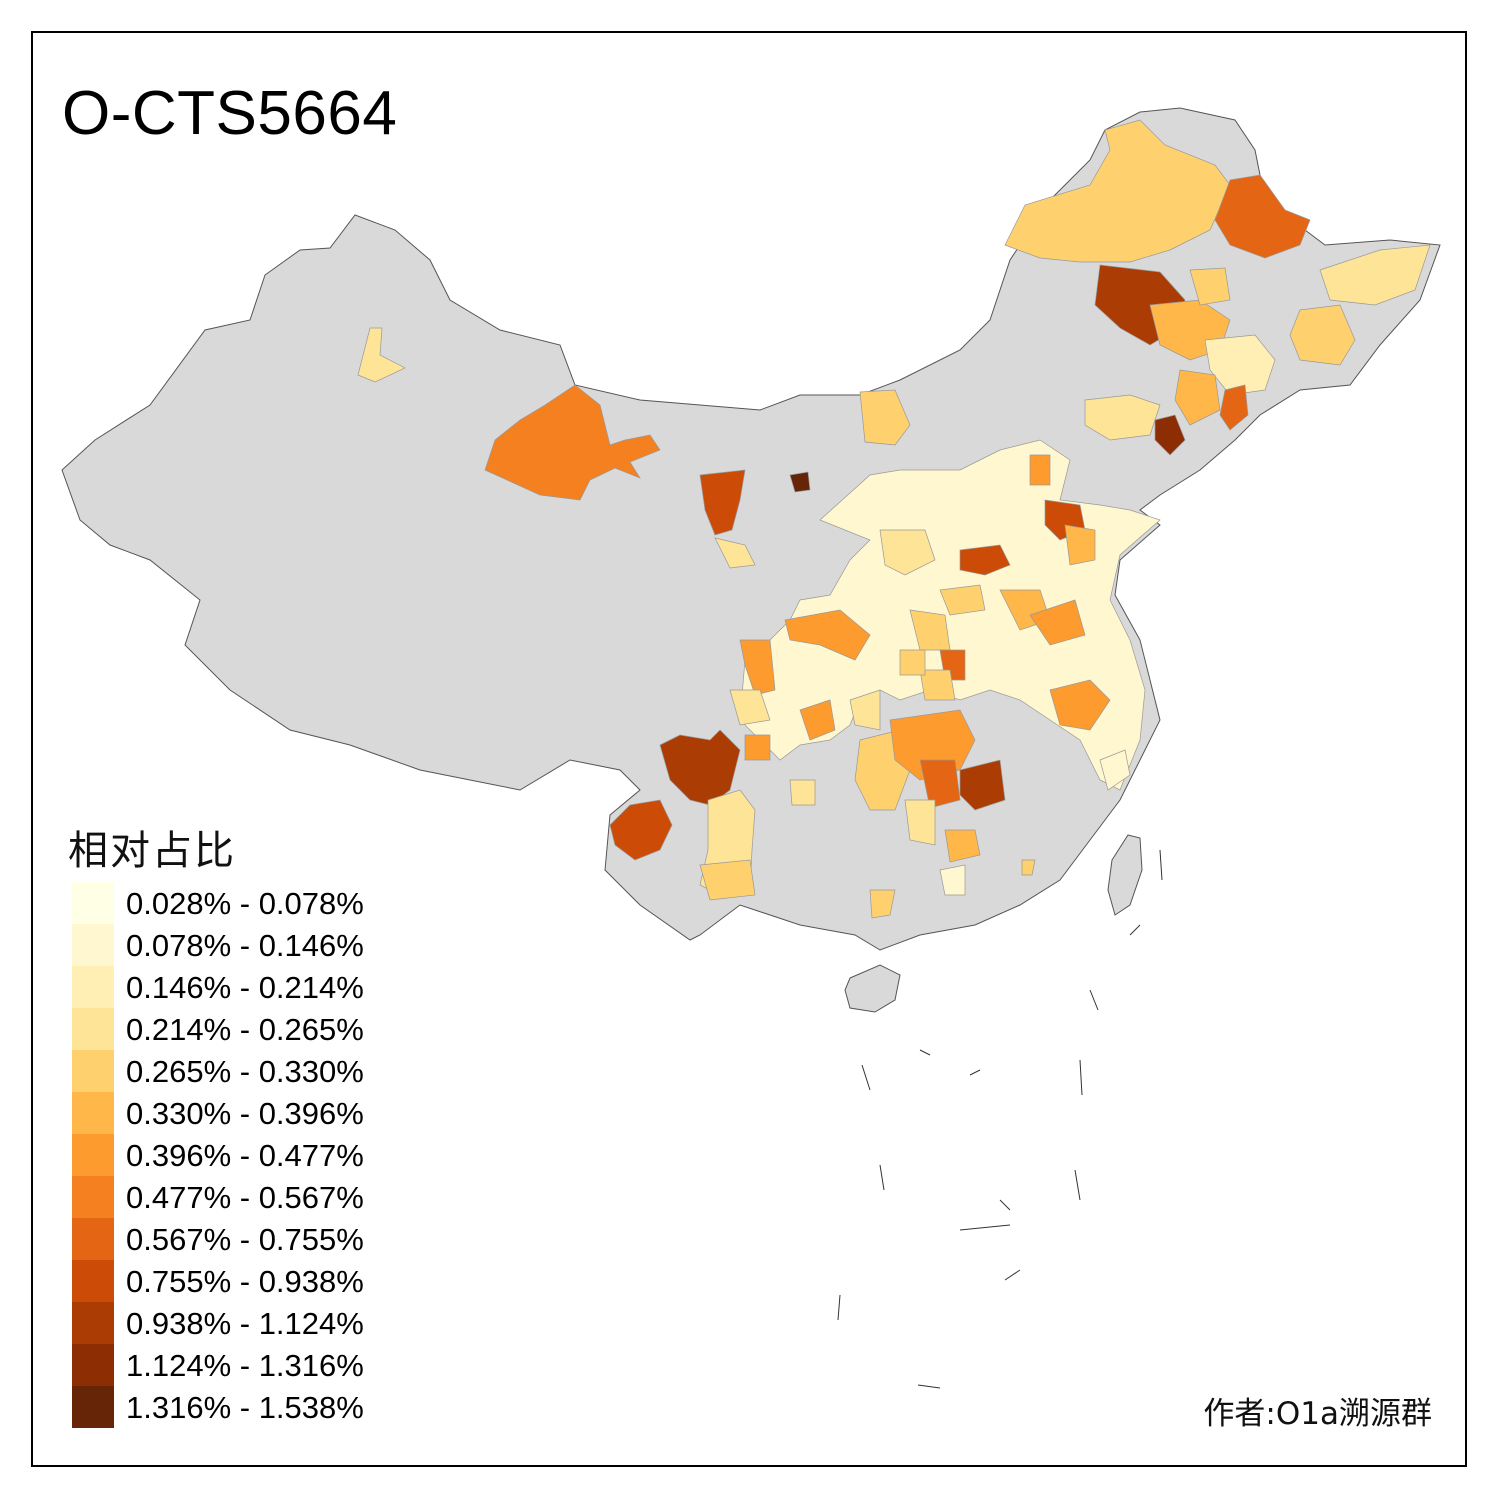 The width and height of the screenshot is (1500, 1500). Describe the element at coordinates (1000, 1119) in the screenshot. I see `south-china-sea-islands` at that location.